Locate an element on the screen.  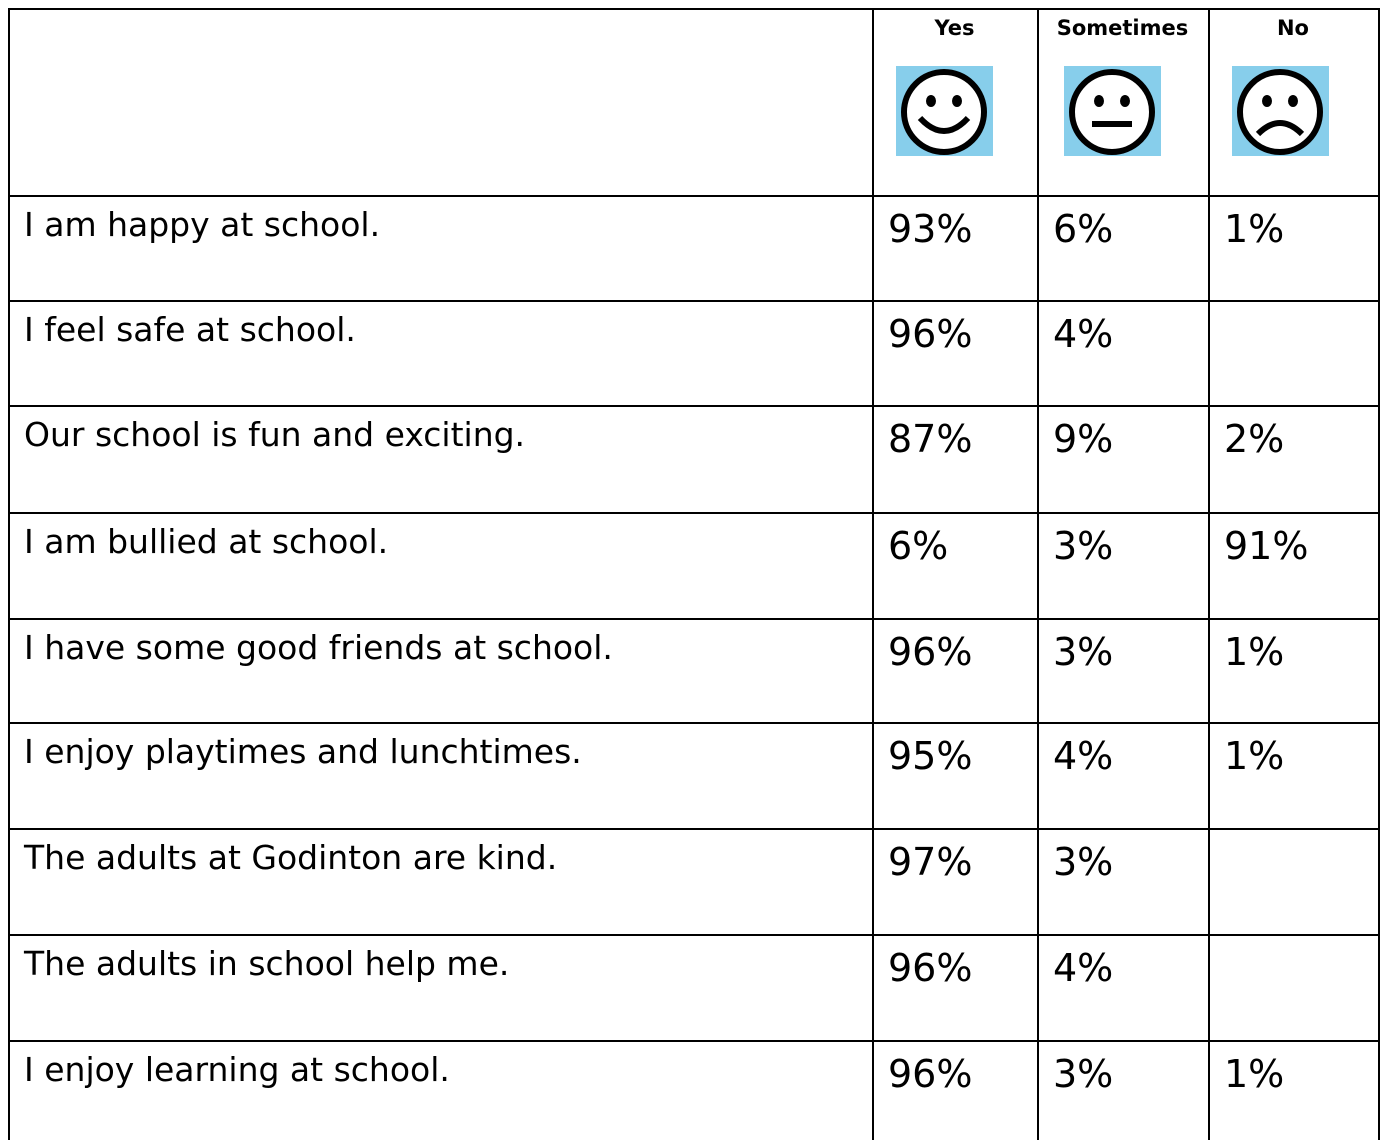
statement: I am bullied at school. is located at coordinates (206, 541).